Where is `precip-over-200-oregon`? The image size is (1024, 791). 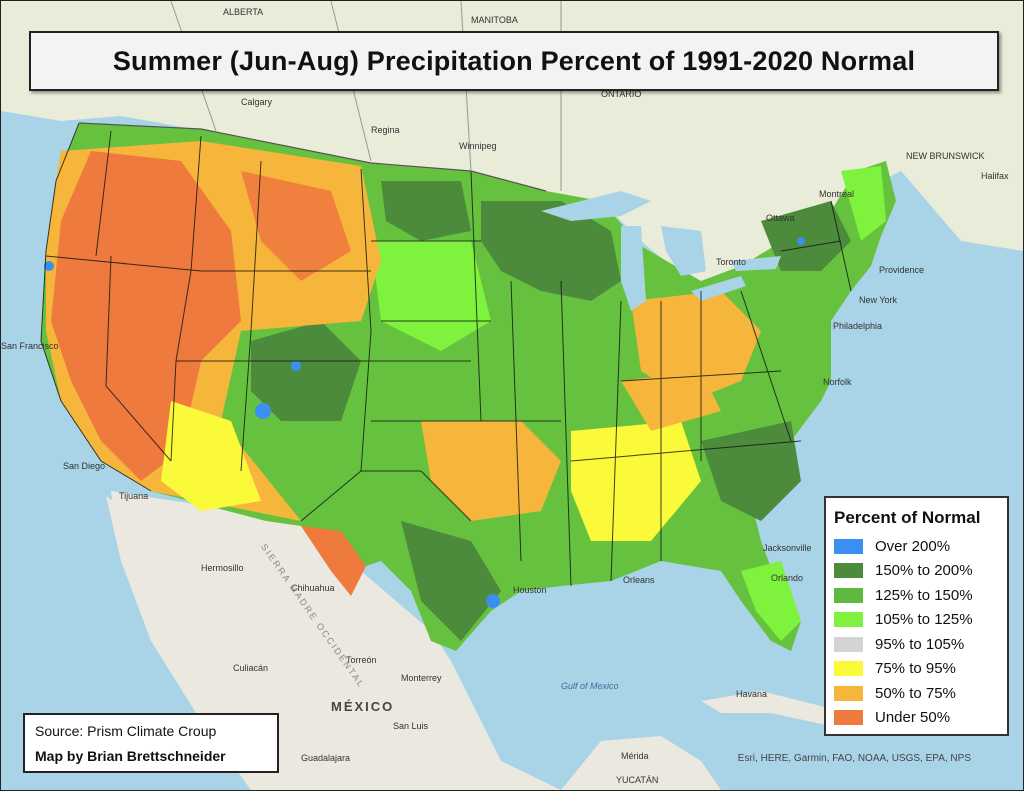
precip-over-200-oregon is located at coordinates (49, 266).